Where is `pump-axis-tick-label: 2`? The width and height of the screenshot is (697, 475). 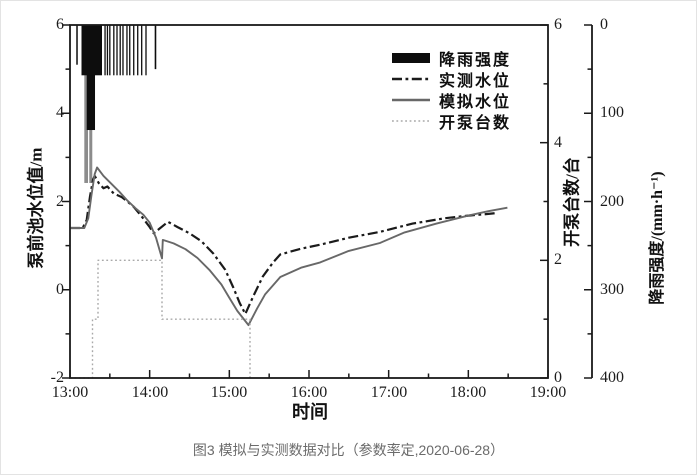
pump-axis-tick-label: 2 is located at coordinates (558, 259).